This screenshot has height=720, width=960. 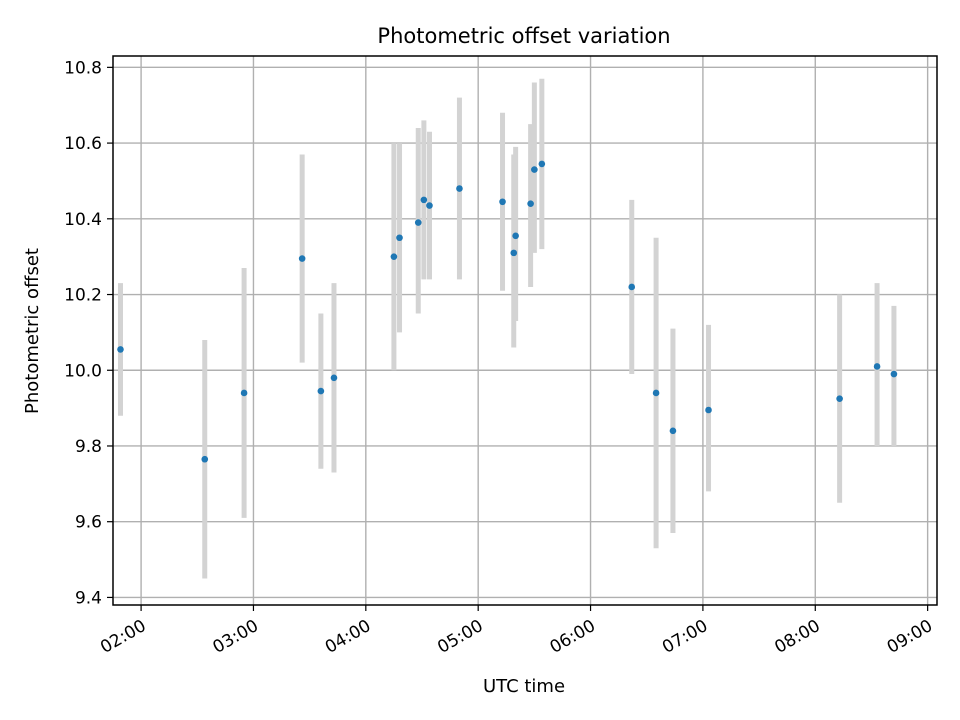 What do you see at coordinates (523, 36) in the screenshot?
I see `chart-title: Photometric offset variation` at bounding box center [523, 36].